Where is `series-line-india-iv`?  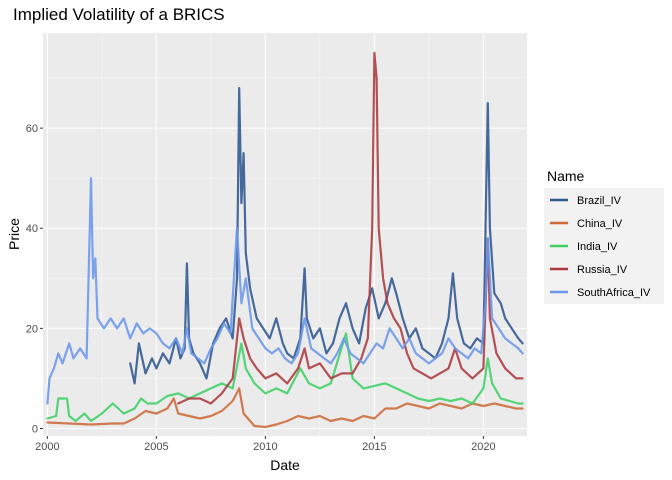 series-line-india-iv is located at coordinates (285, 377).